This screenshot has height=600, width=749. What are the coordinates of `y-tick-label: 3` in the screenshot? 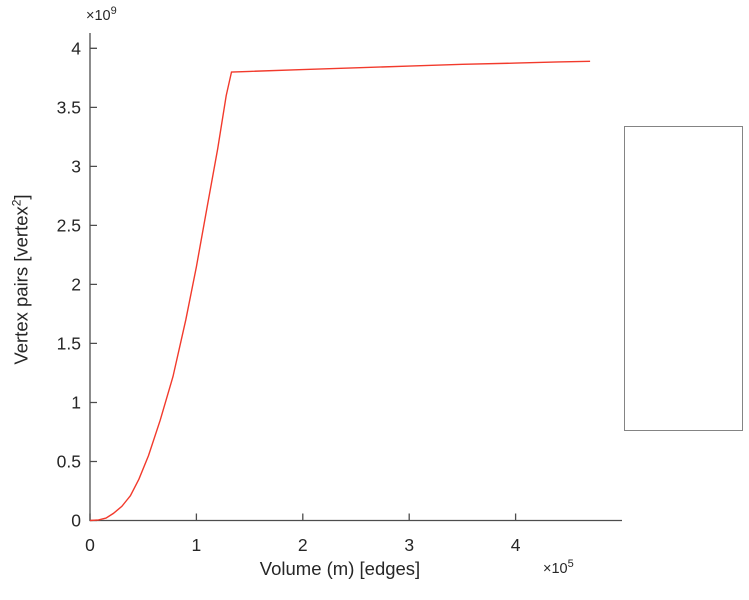 It's located at (76, 166).